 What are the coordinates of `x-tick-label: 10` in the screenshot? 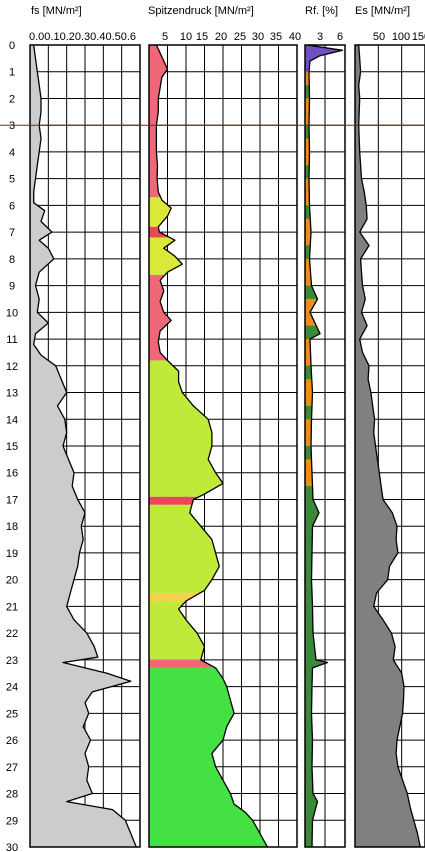 It's located at (186, 37).